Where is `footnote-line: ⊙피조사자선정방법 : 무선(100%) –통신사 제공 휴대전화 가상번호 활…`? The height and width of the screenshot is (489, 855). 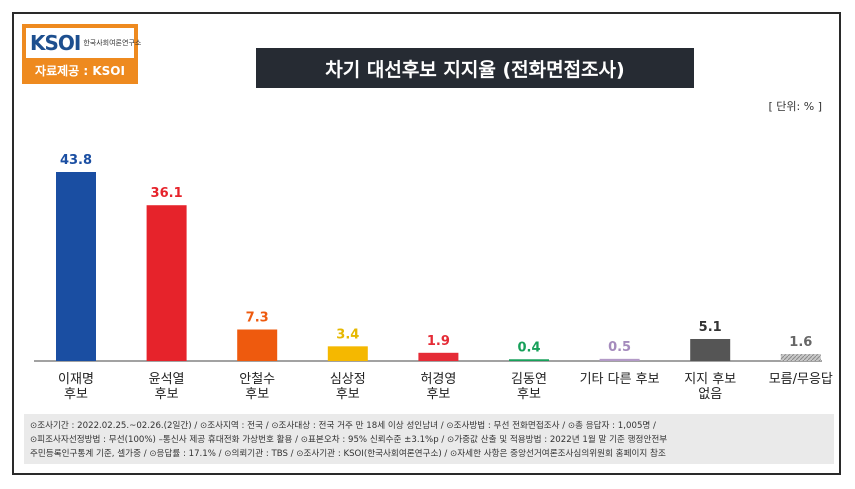
footnote-line: ⊙피조사자선정방법 : 무선(100%) –통신사 제공 휴대전화 가상번호 활… is located at coordinates (349, 440).